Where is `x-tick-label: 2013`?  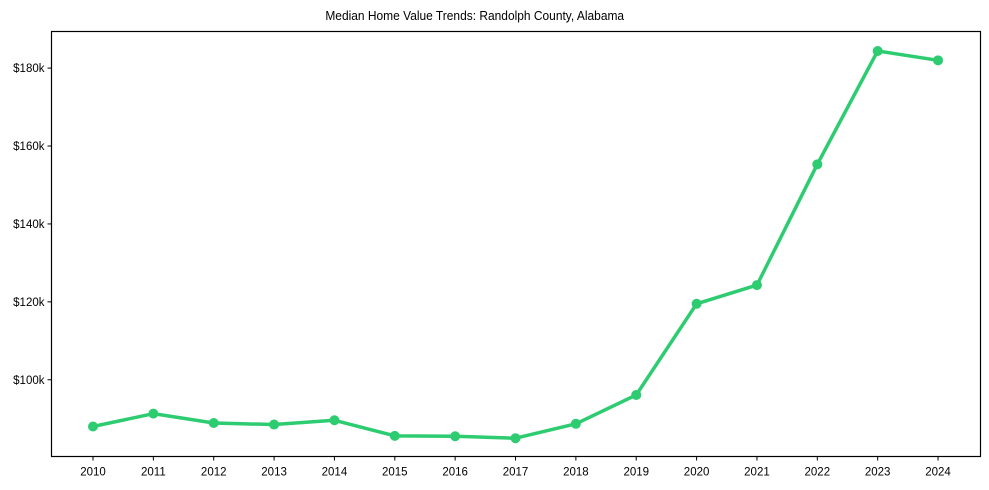
x-tick-label: 2013 is located at coordinates (274, 473).